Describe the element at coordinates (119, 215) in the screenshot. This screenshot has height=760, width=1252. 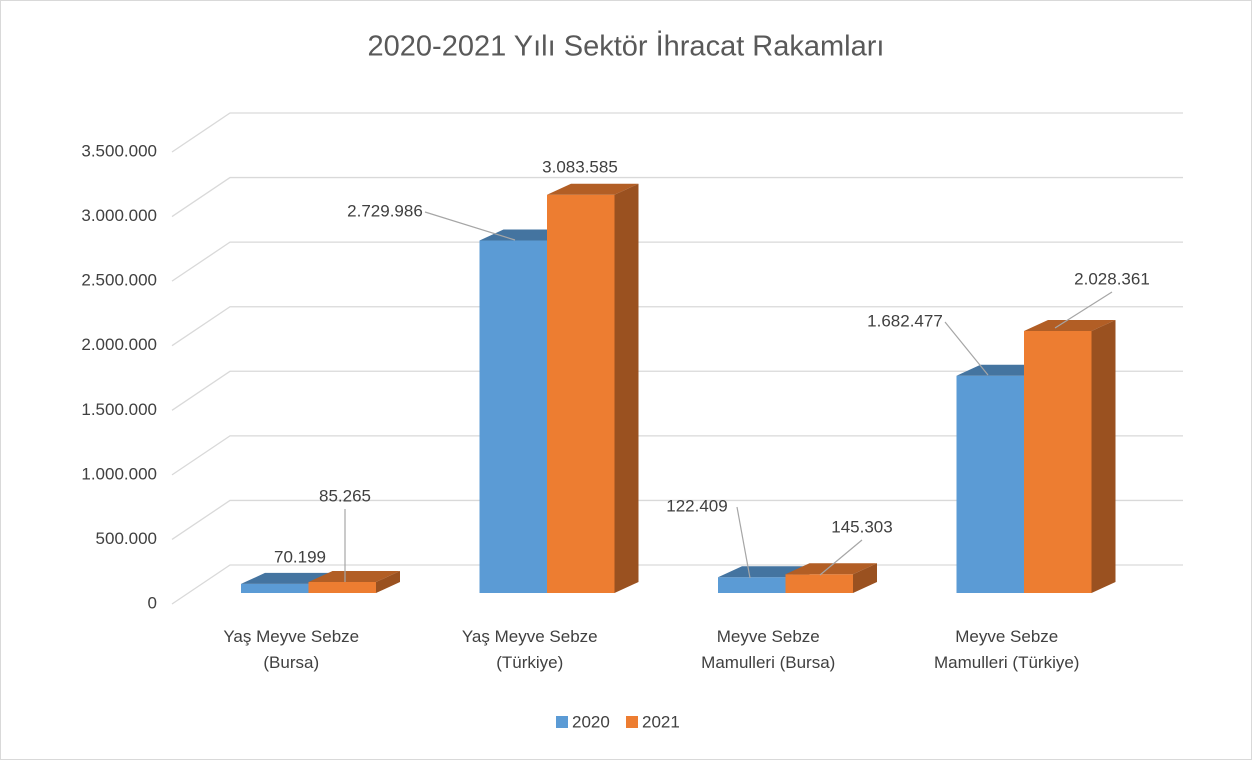
I see `y-tick-label: 3.000.000` at that location.